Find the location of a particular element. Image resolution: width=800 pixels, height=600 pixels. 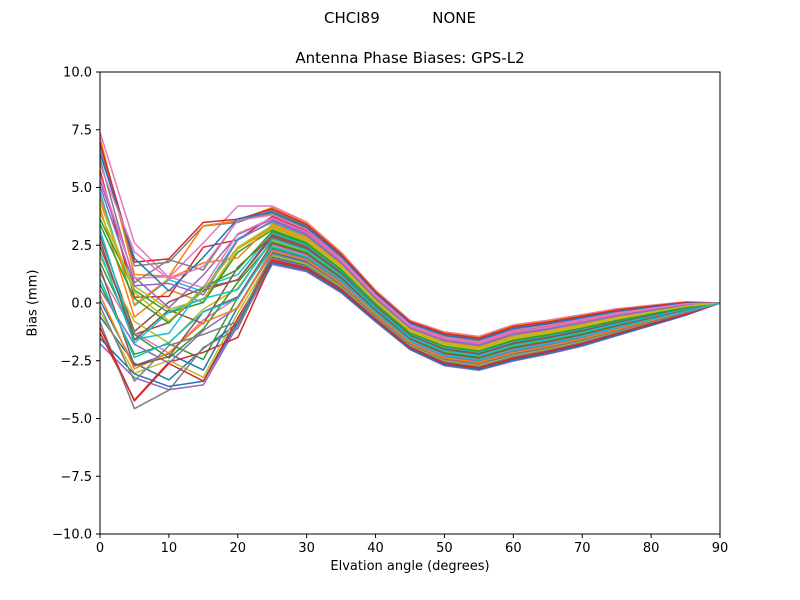

y-tick-label: −7.5 is located at coordinates (76, 477).